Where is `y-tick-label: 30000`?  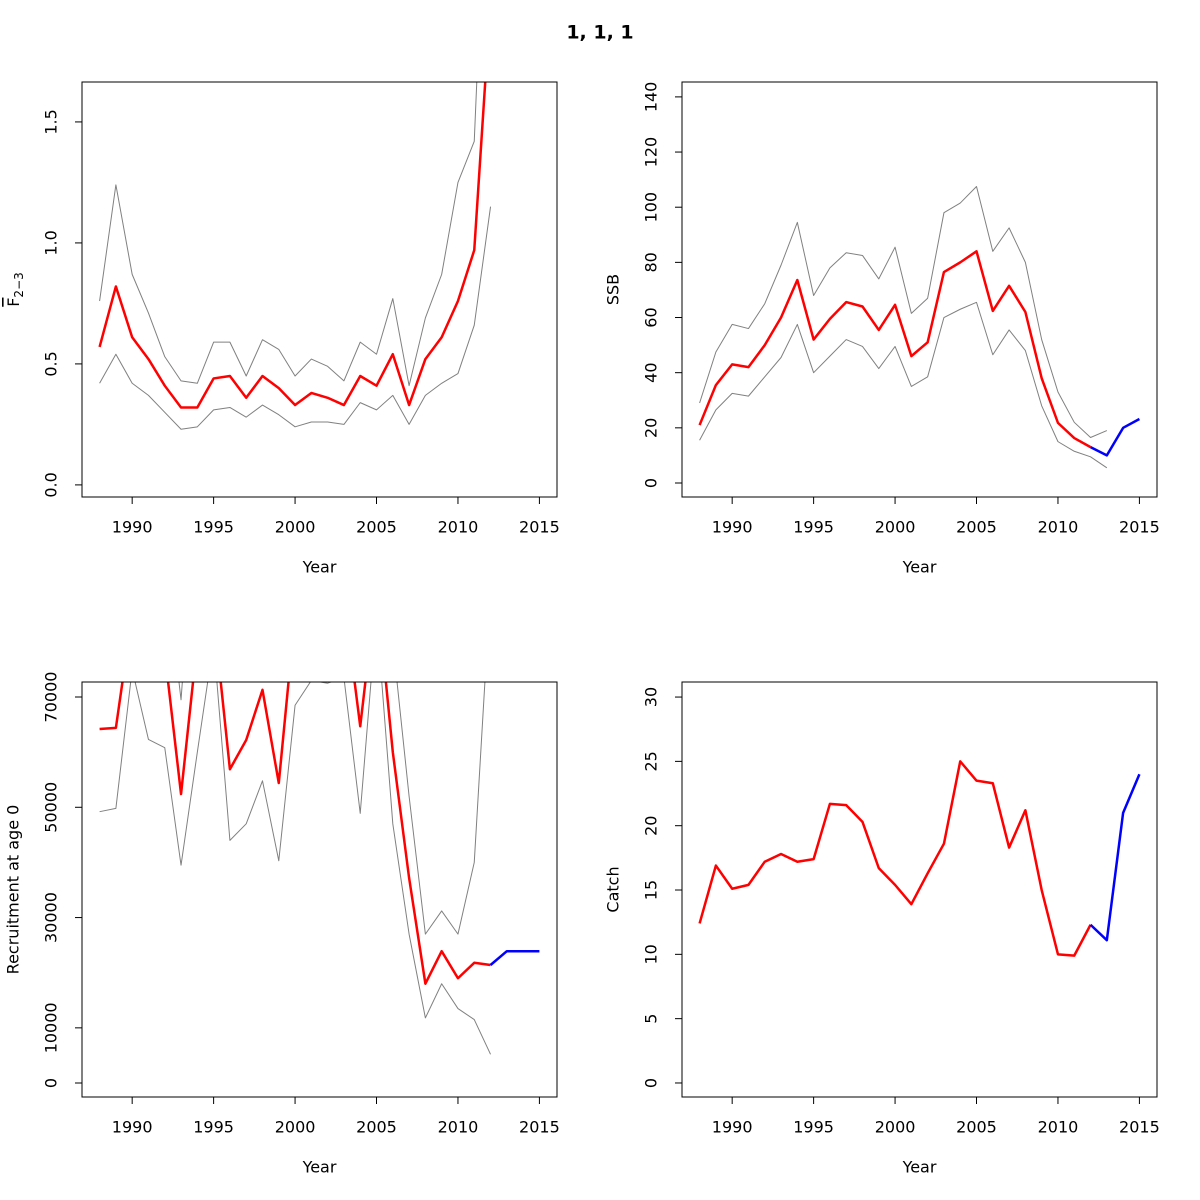 y-tick-label: 30000 is located at coordinates (51, 917).